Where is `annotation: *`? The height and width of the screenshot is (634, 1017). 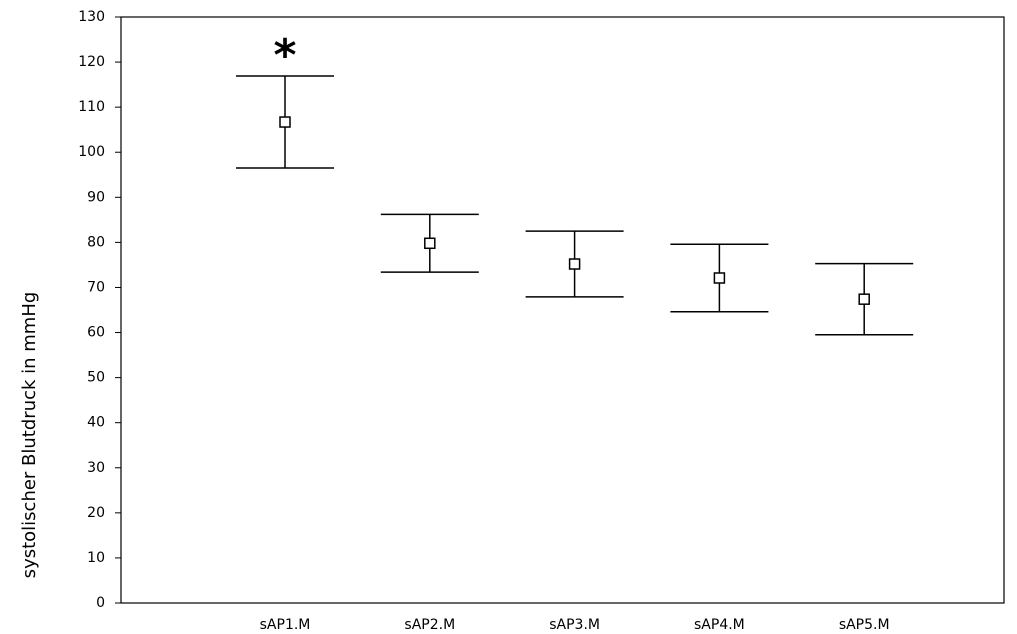 annotation: * is located at coordinates (284, 55).